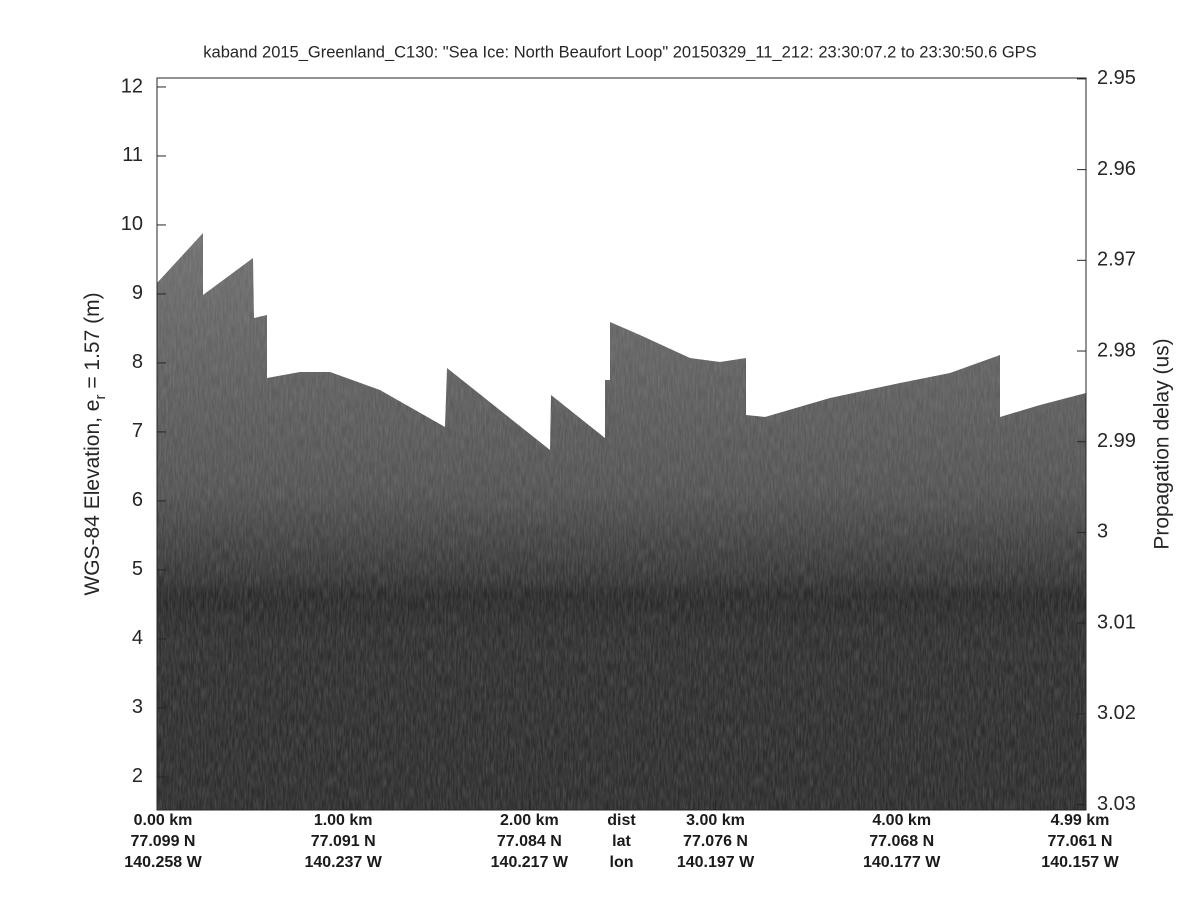 The height and width of the screenshot is (900, 1200). Describe the element at coordinates (343, 841) in the screenshot. I see `x-tick-label: 77.091 N` at that location.